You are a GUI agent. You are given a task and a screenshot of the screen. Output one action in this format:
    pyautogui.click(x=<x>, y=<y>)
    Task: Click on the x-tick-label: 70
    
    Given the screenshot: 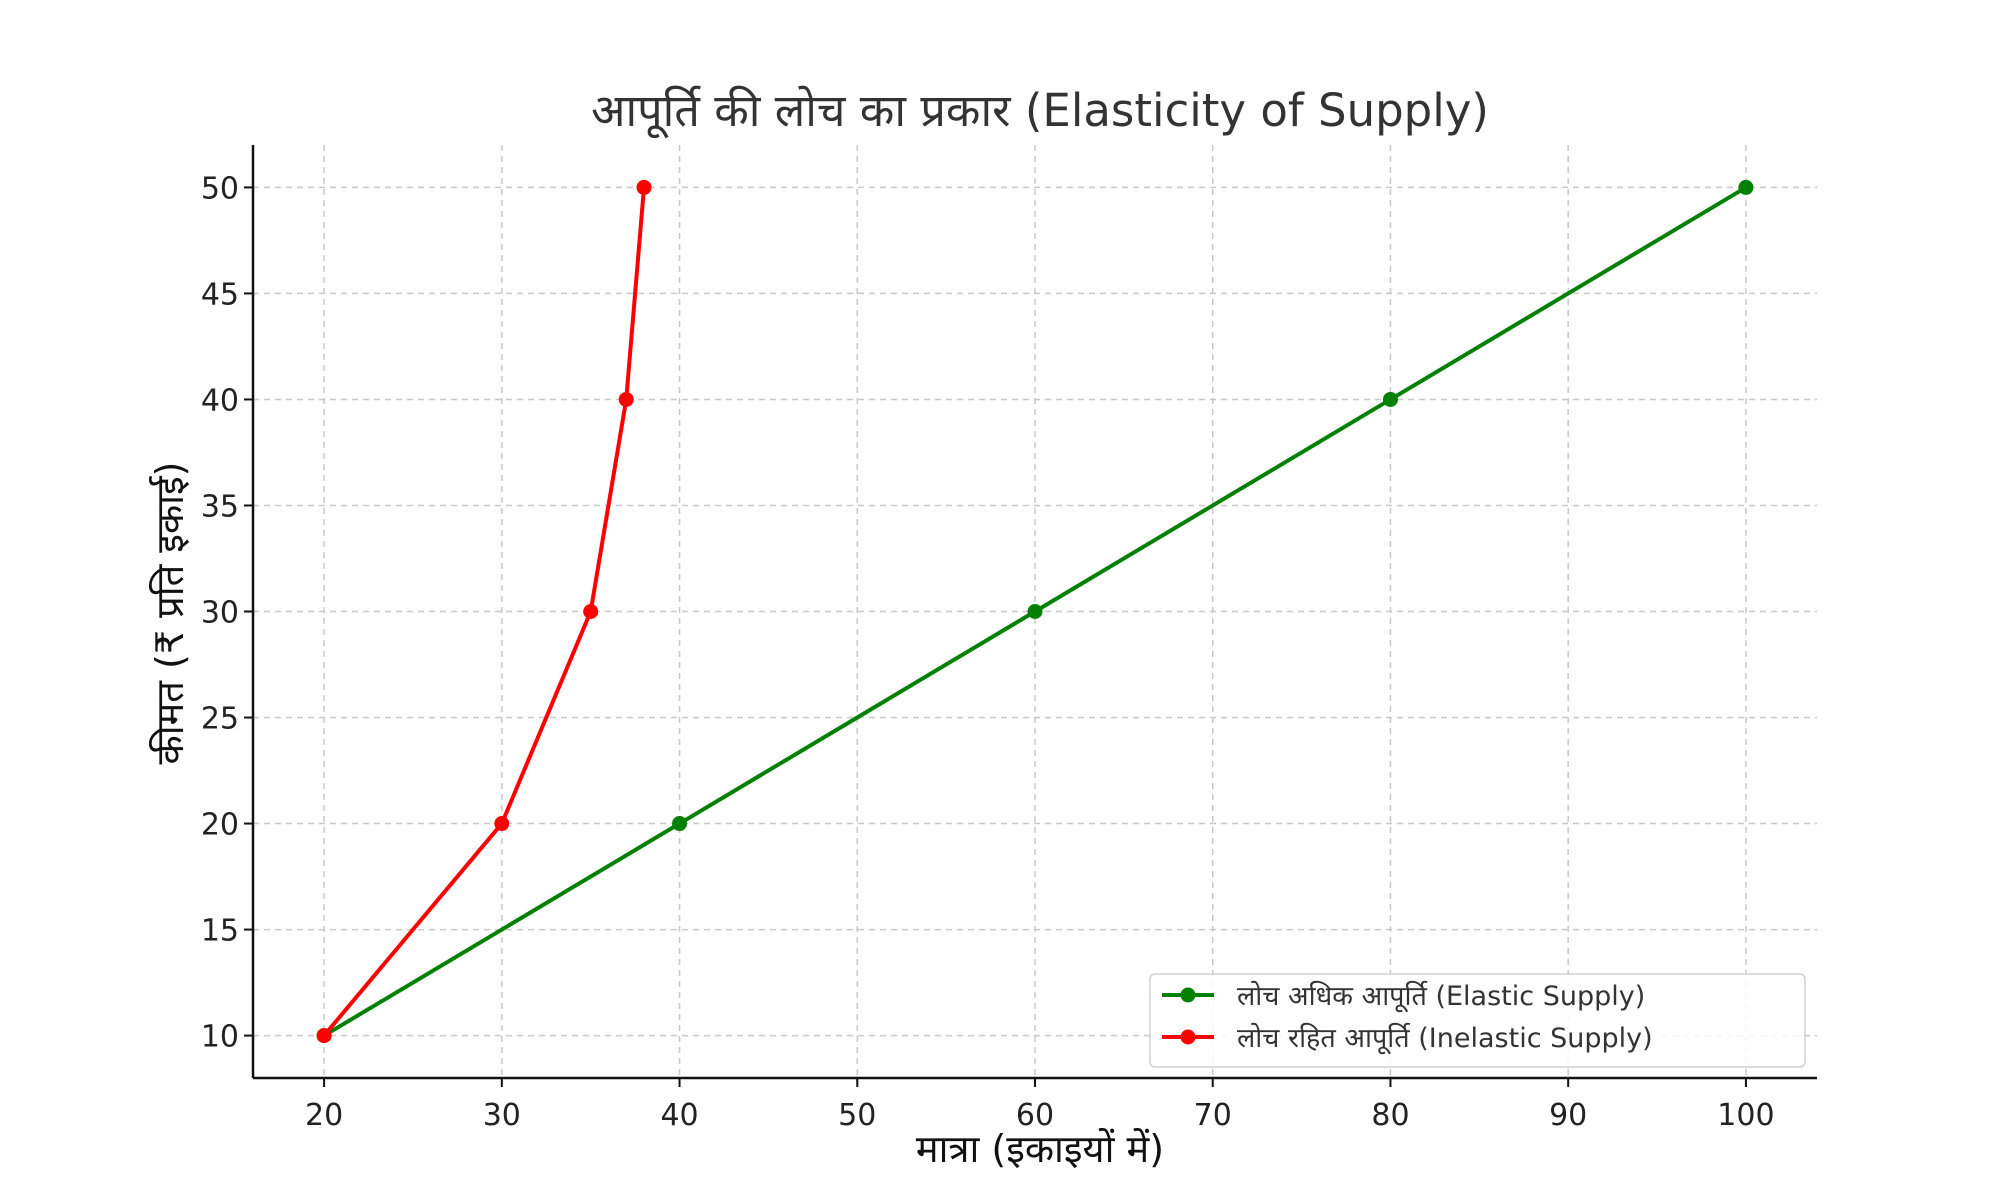 What is the action you would take?
    pyautogui.click(x=1213, y=1115)
    